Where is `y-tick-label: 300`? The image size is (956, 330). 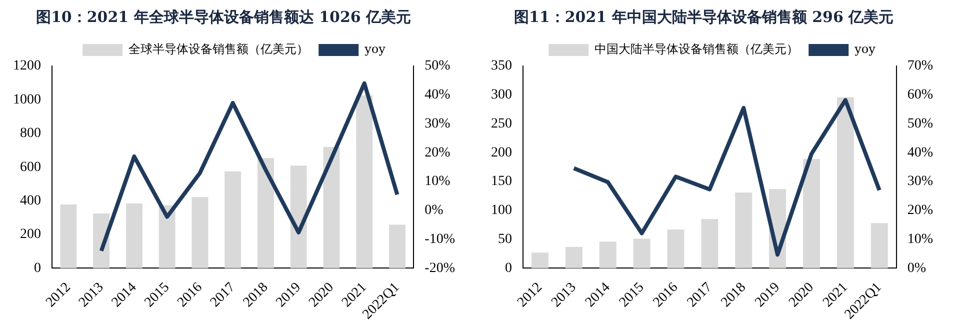
y-tick-label: 300 is located at coordinates (501, 95).